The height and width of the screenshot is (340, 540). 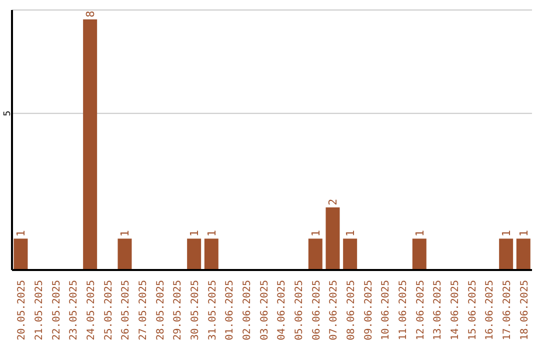 I want to click on x-tick-label: 17.06.2025, so click(x=507, y=310).